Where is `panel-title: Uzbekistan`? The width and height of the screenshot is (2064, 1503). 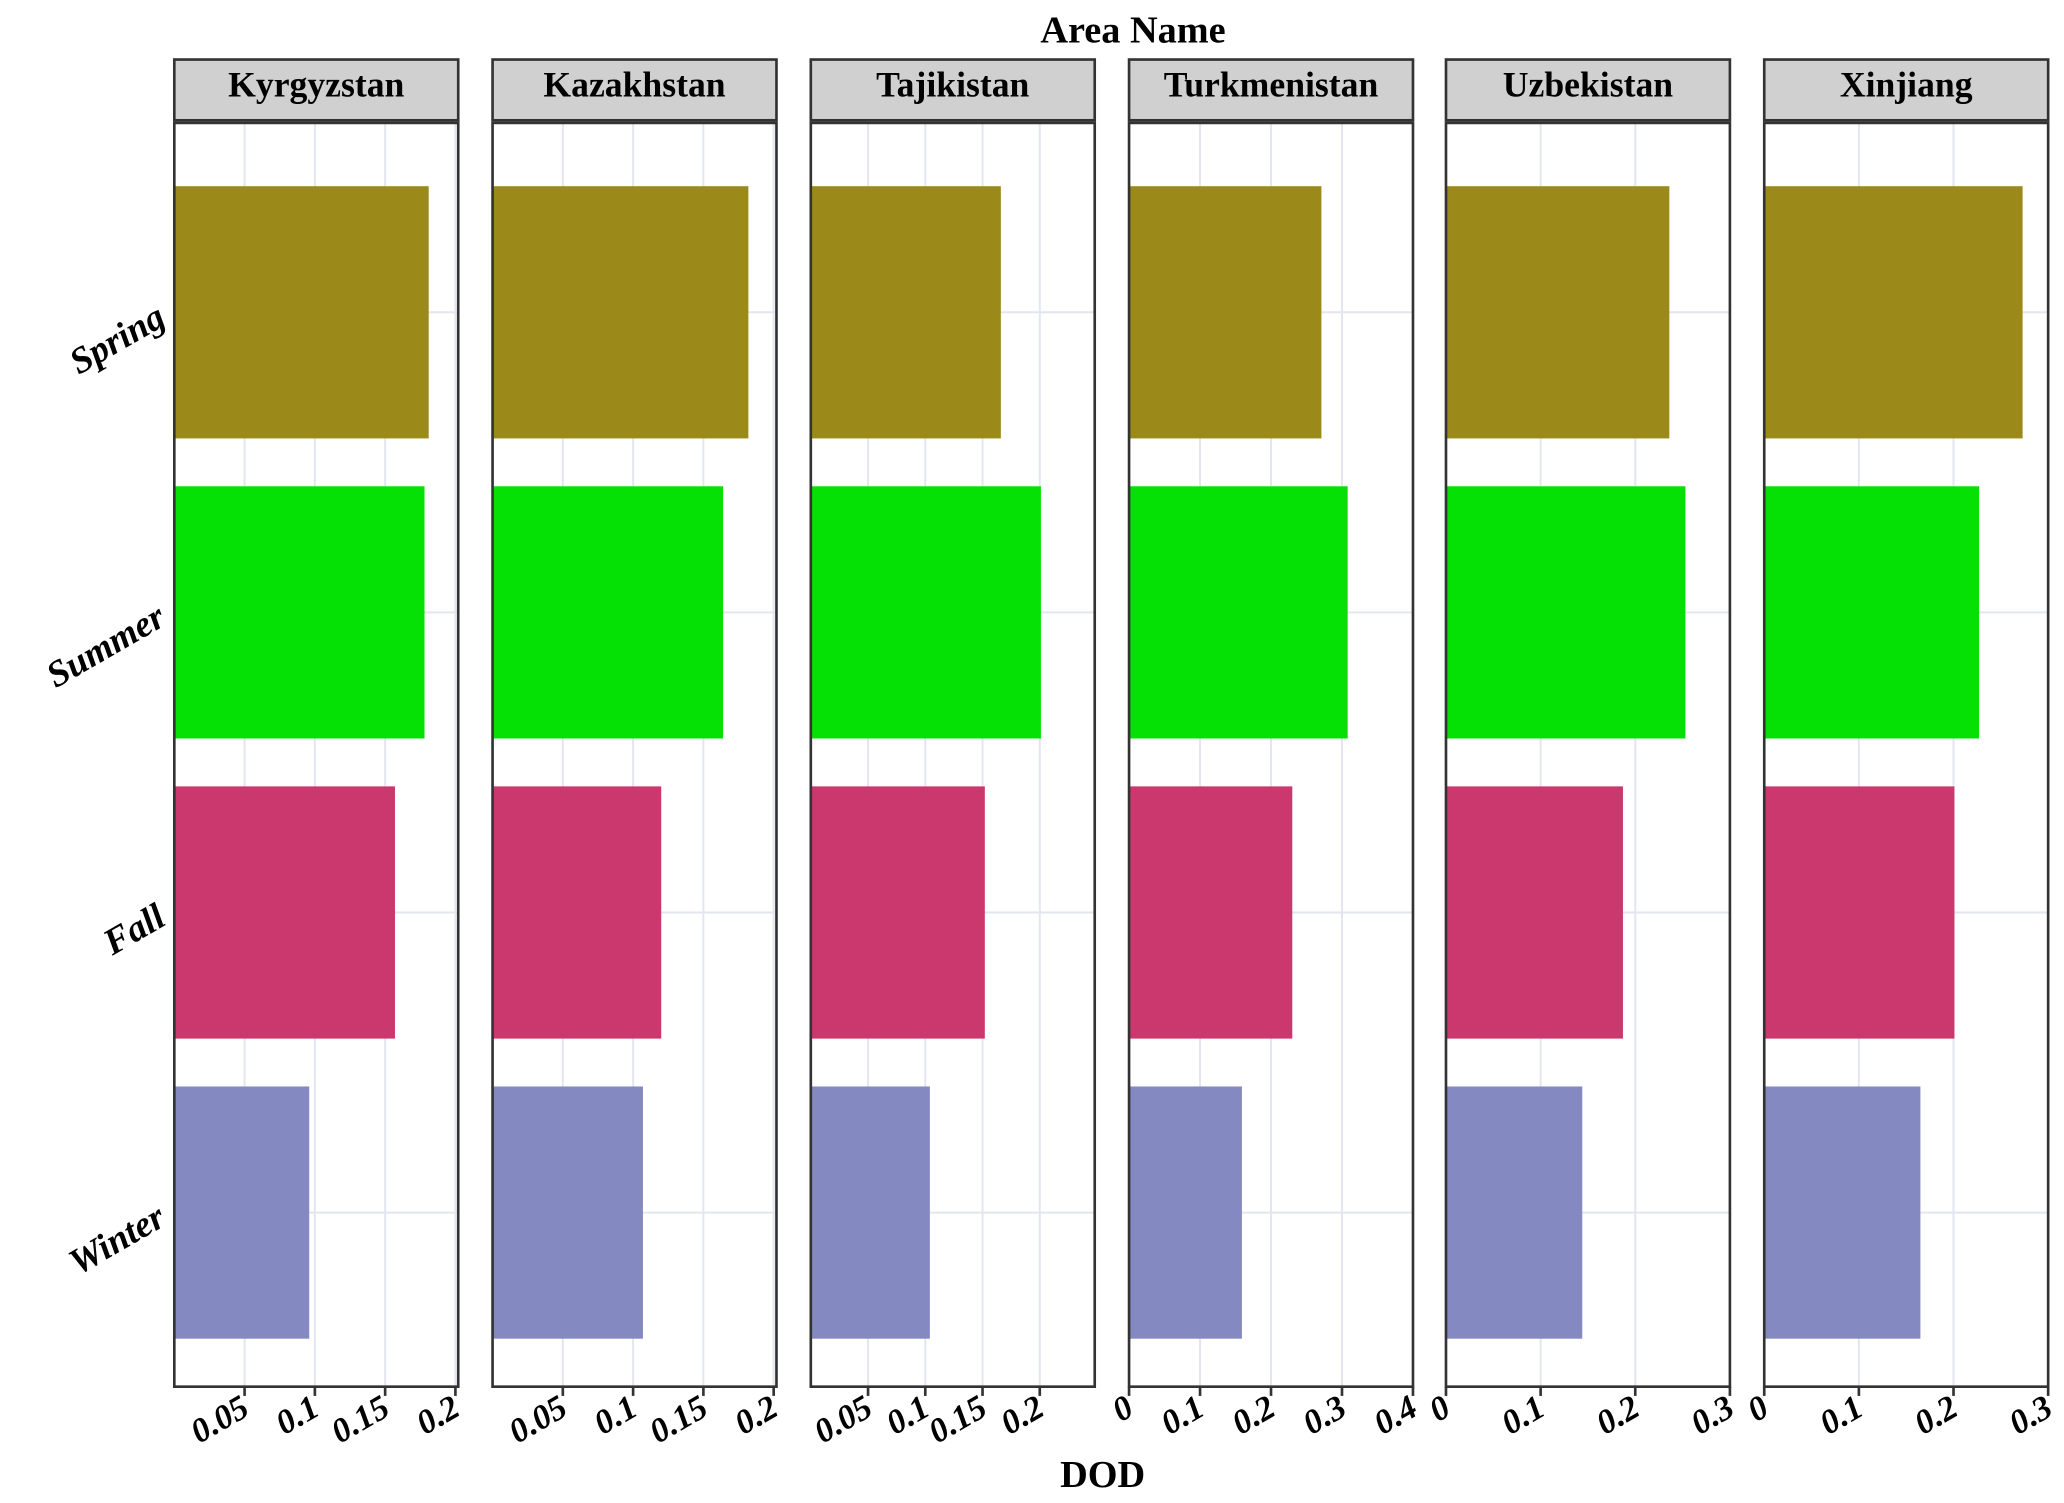 panel-title: Uzbekistan is located at coordinates (1588, 85).